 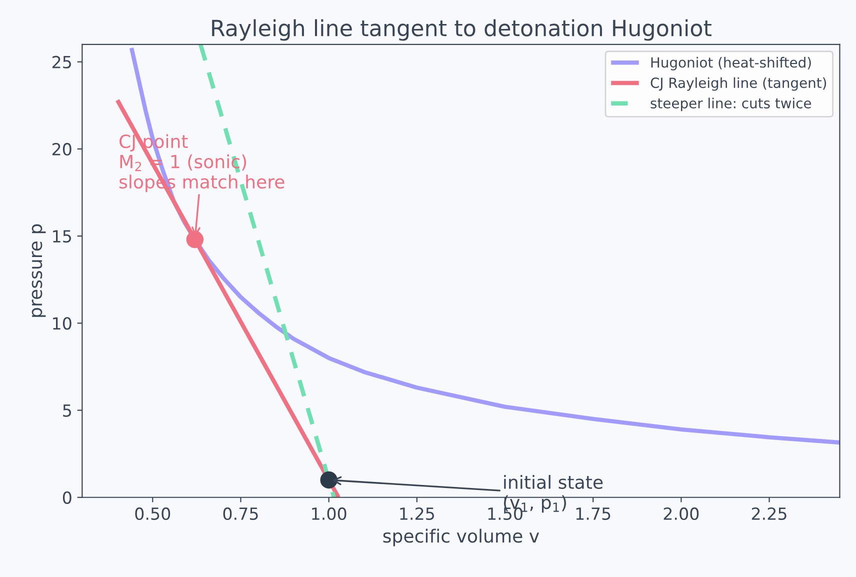 What do you see at coordinates (62, 236) in the screenshot?
I see `y-tick-label: 15` at bounding box center [62, 236].